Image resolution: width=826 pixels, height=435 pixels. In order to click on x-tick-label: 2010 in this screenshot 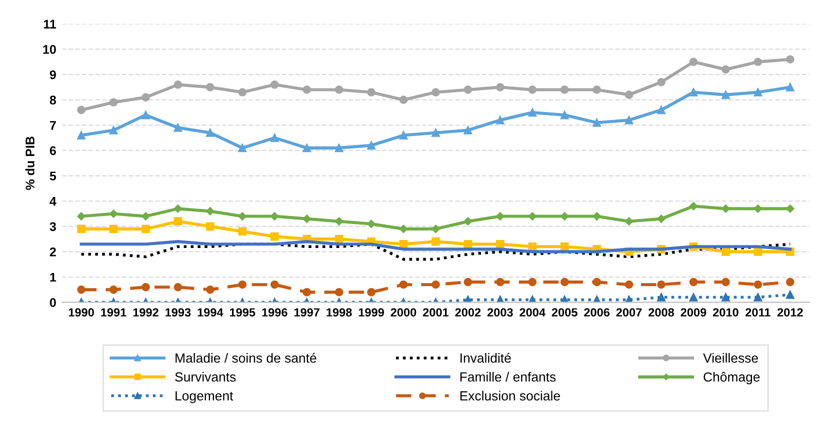, I will do `click(725, 312)`.